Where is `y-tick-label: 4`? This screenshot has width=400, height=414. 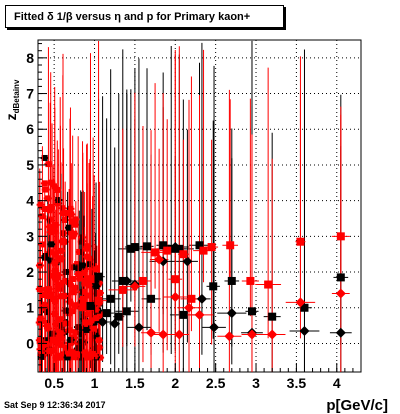
y-tick-label: 4 is located at coordinates (30, 201).